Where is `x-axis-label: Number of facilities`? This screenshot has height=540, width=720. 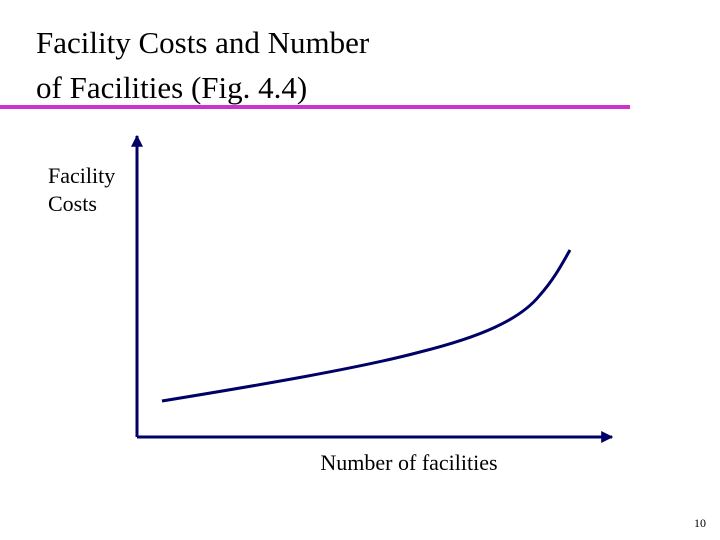 x-axis-label: Number of facilities is located at coordinates (408, 462).